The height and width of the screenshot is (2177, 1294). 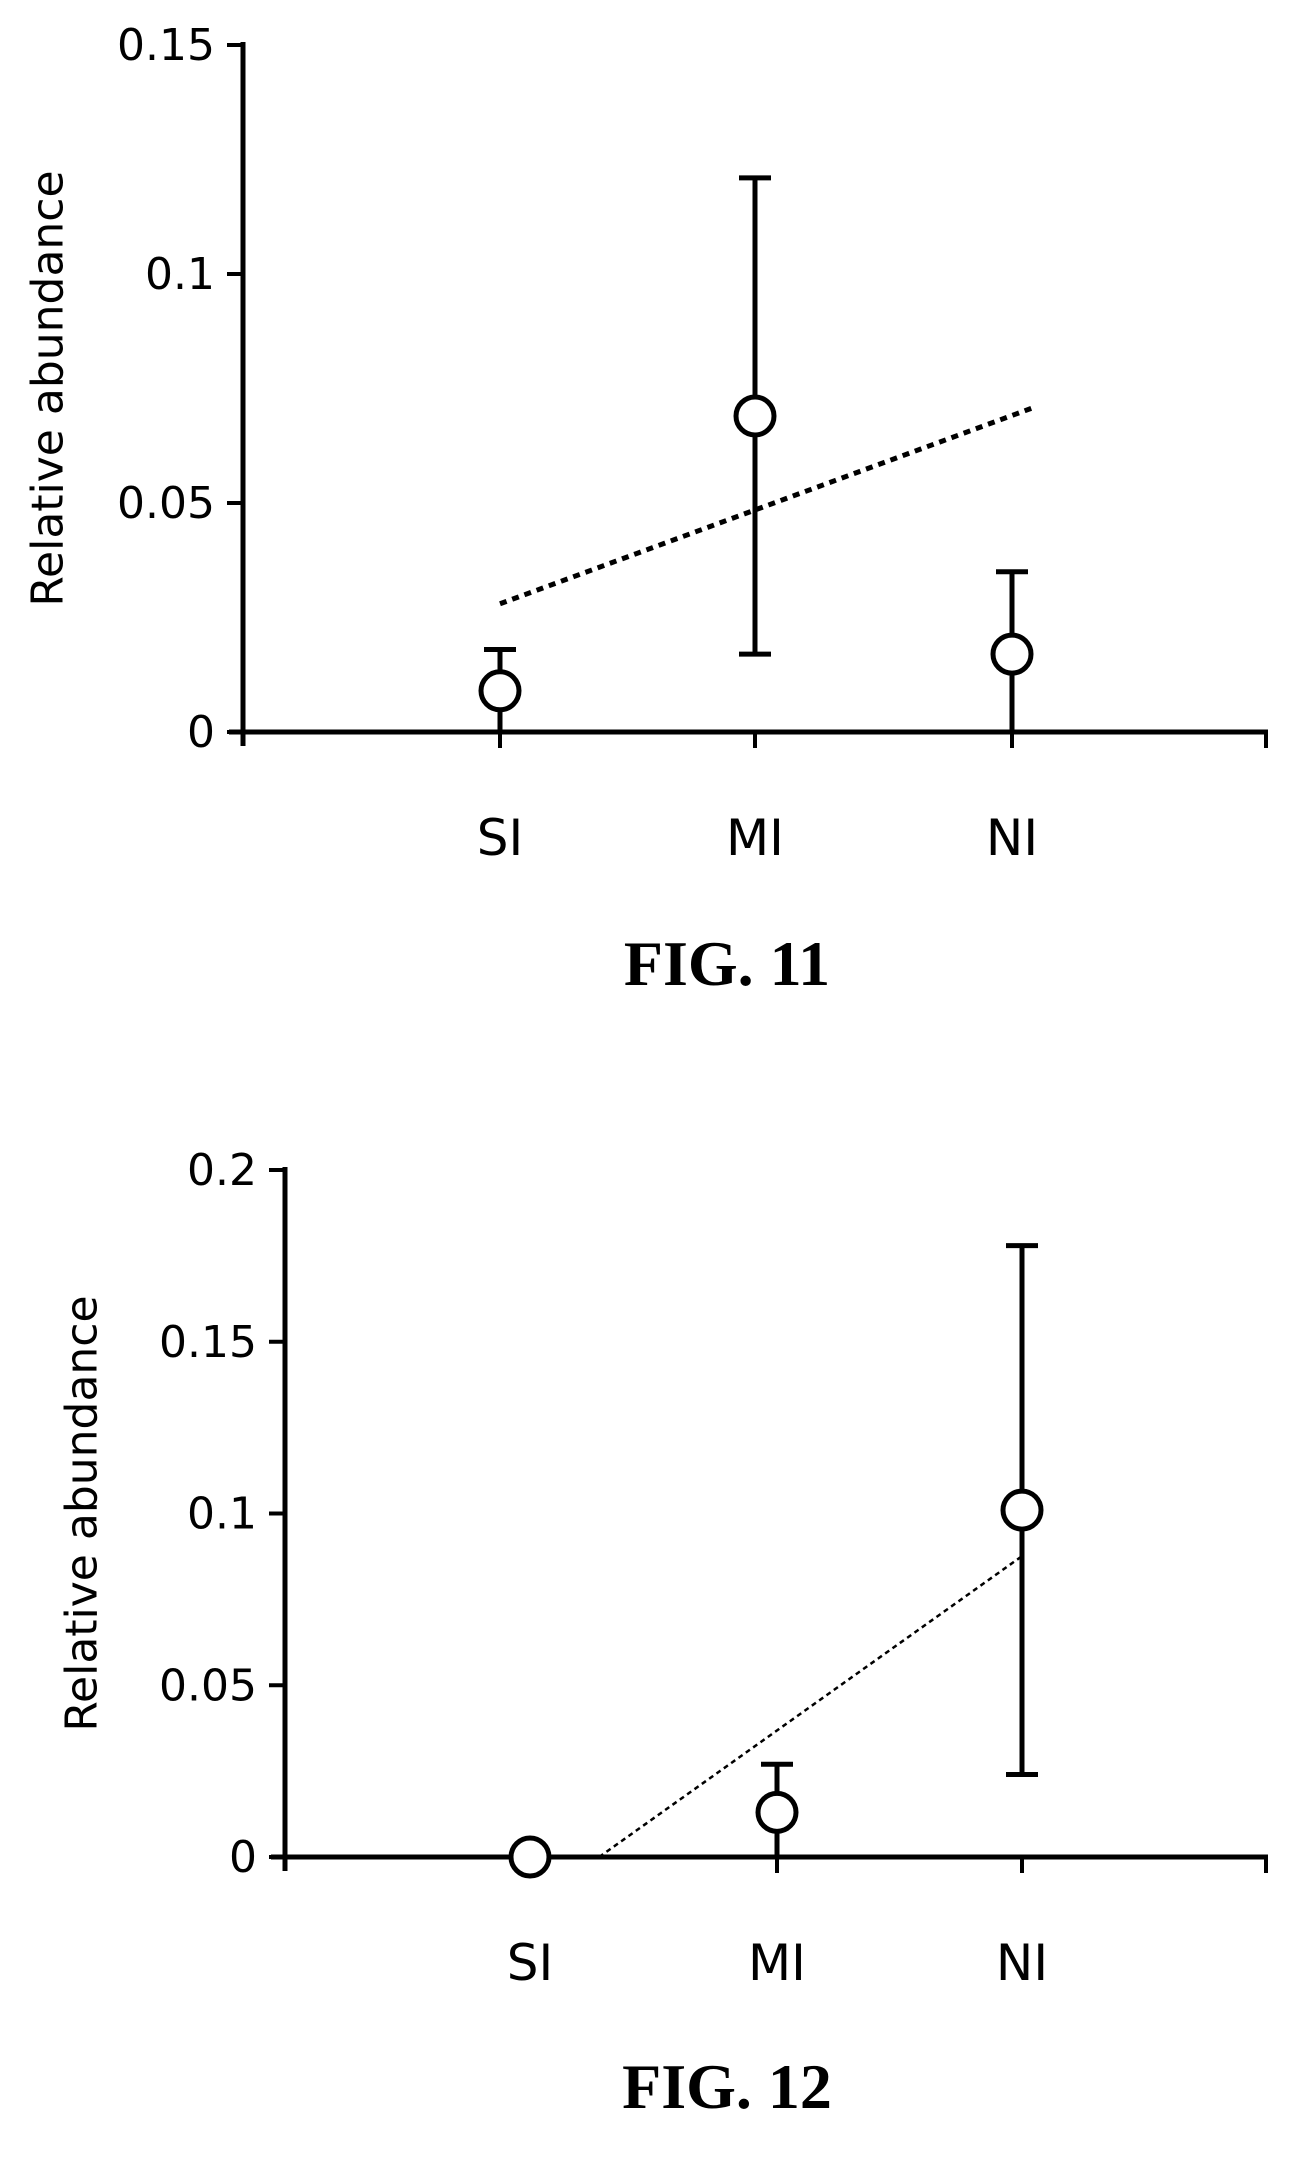 What do you see at coordinates (222, 1170) in the screenshot?
I see `y-tick-label: 0.2` at bounding box center [222, 1170].